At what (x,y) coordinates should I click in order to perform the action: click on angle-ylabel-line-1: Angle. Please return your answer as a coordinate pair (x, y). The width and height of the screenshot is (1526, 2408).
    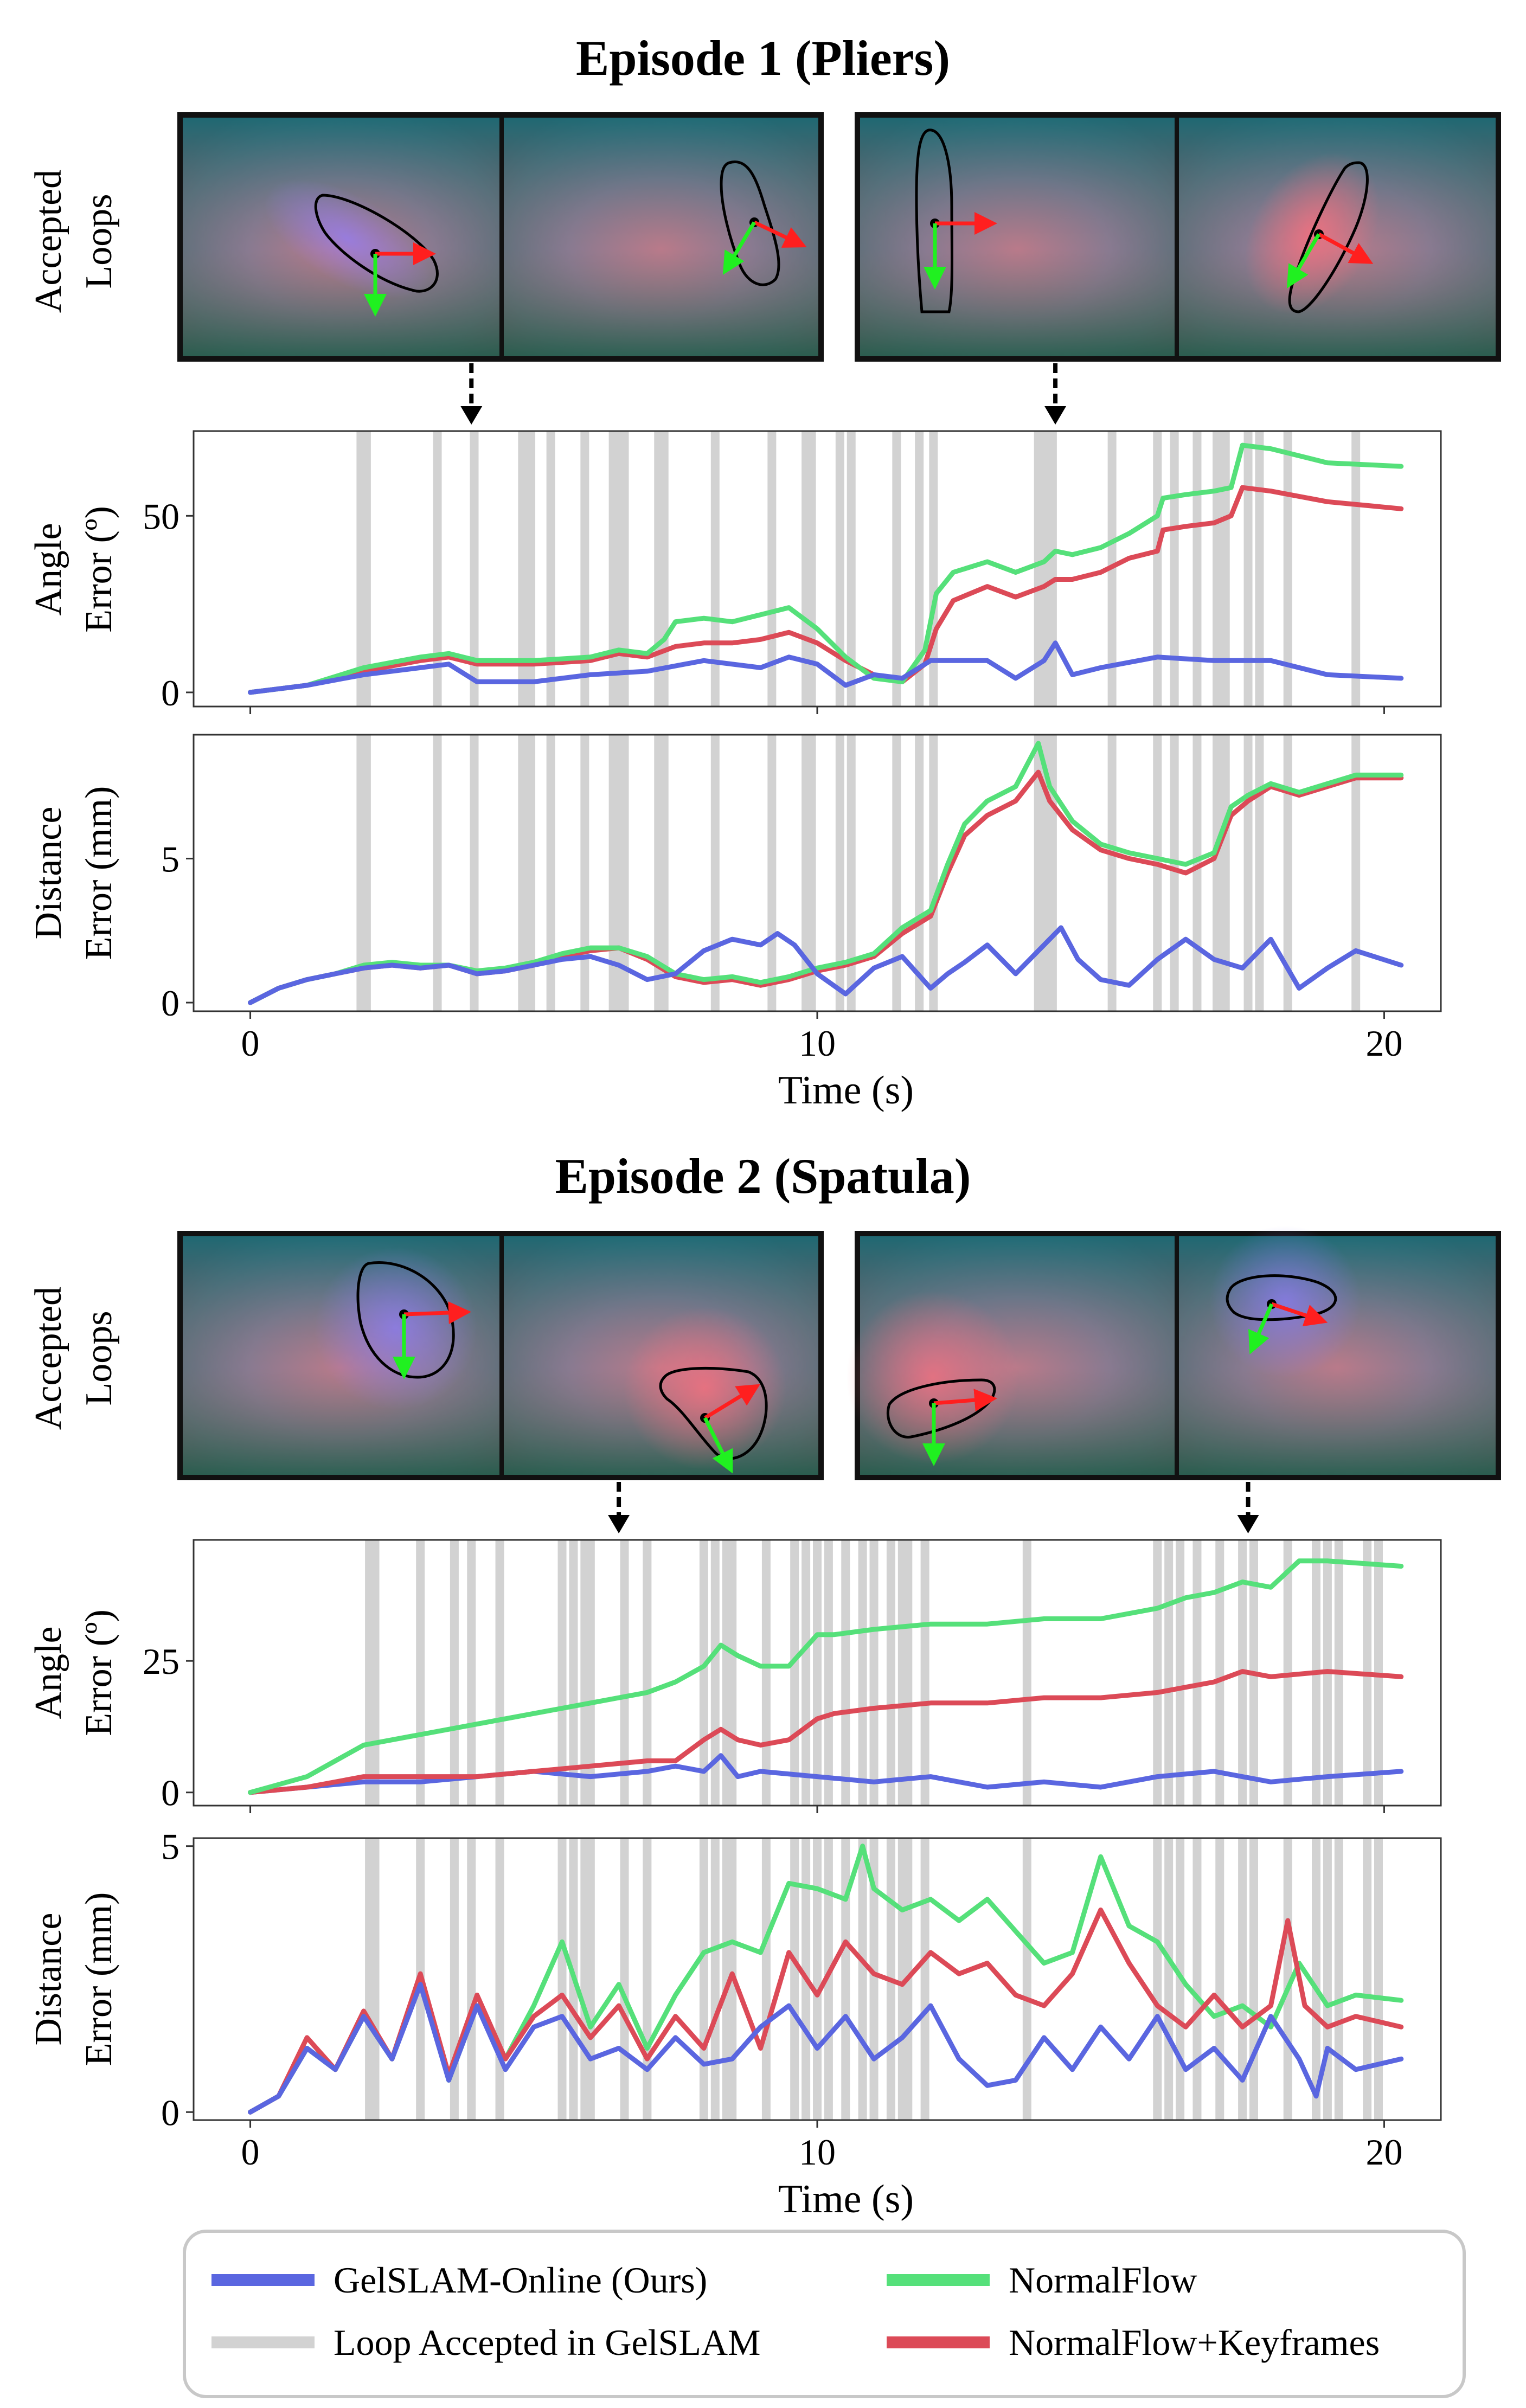
    Looking at the image, I should click on (48, 569).